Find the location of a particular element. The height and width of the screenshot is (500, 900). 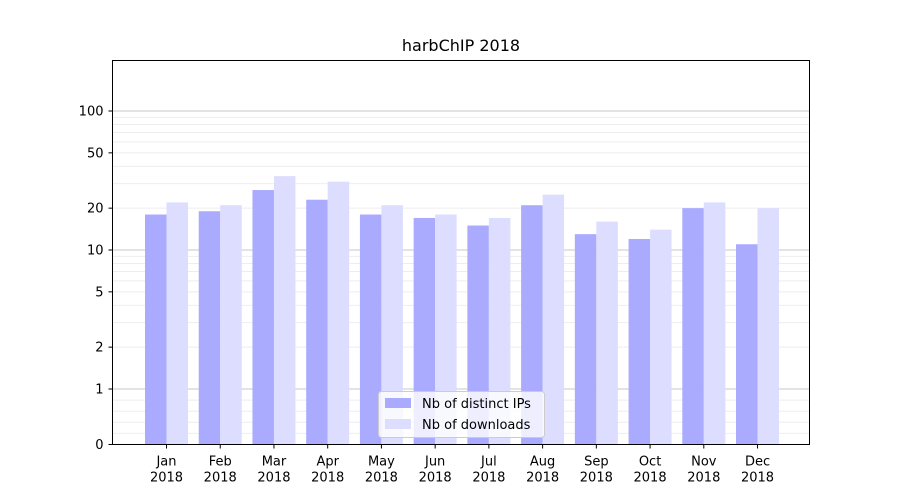

x-tick-label-month: Dec is located at coordinates (757, 462).